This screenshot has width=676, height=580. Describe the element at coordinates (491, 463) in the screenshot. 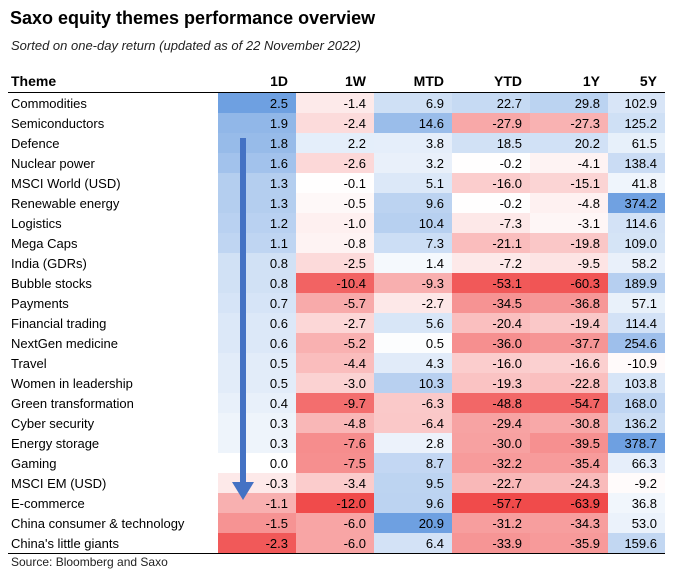

I see `cell-ytd: -32.2` at that location.